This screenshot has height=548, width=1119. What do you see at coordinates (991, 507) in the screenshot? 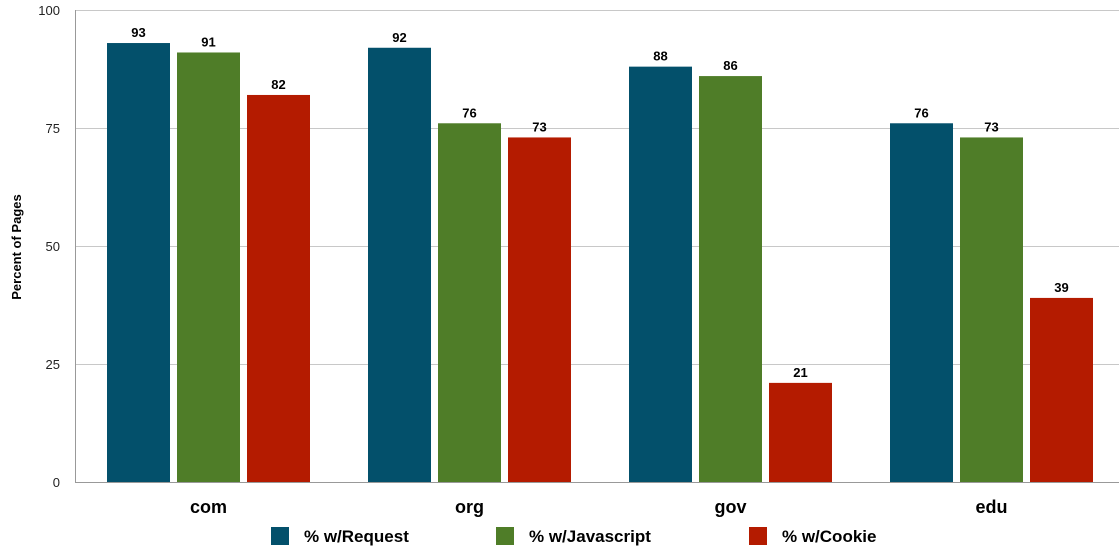
I see `category-label-edu: edu` at bounding box center [991, 507].